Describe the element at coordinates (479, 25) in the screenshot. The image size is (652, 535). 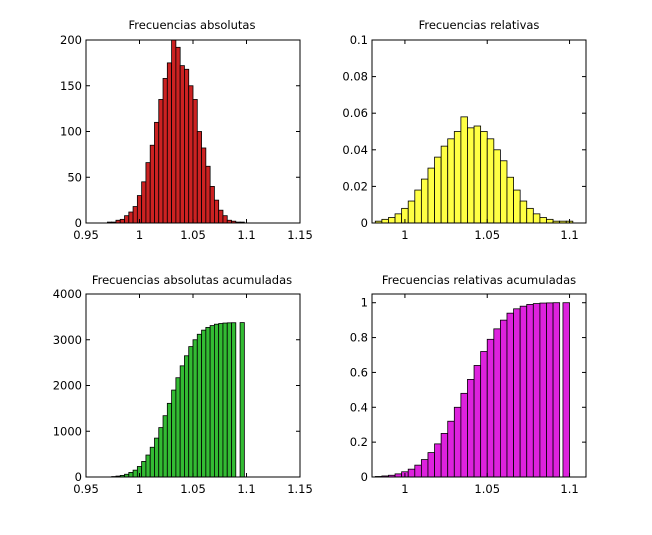
I see `chart-title: Frecuencias relativas` at that location.